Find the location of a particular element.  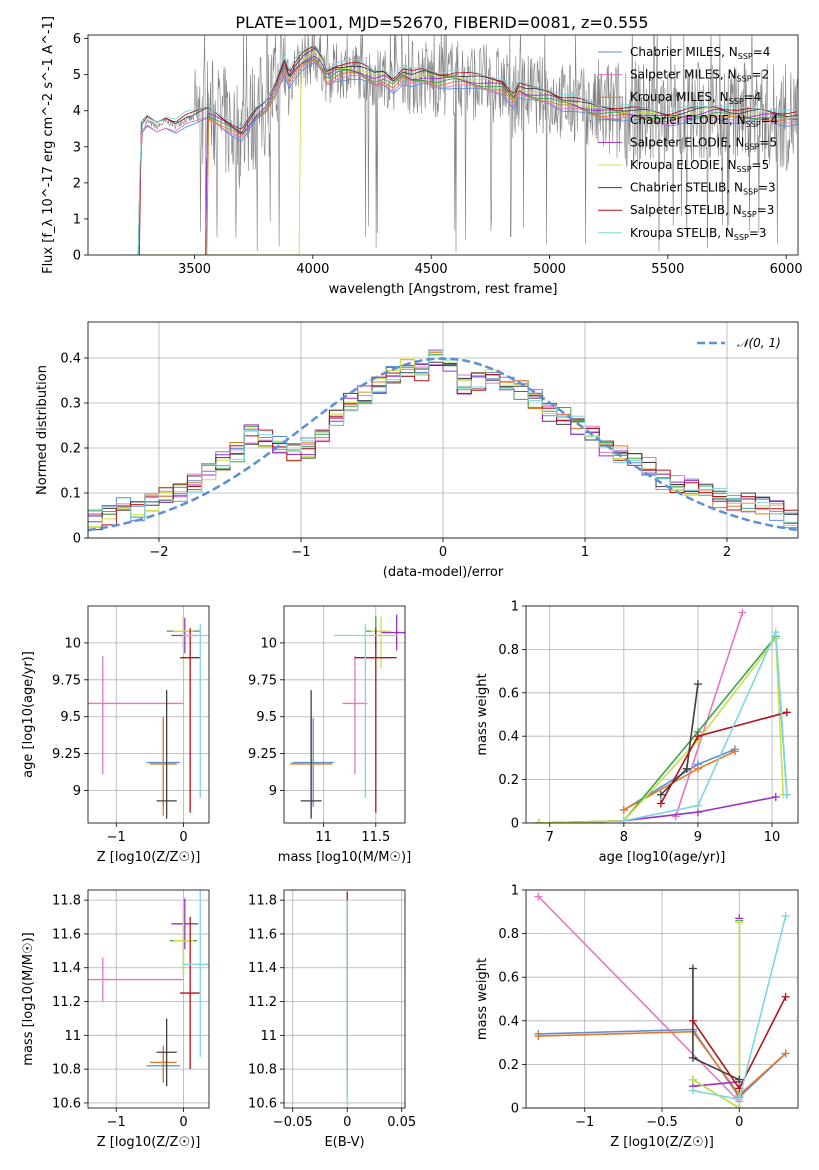

legend-entry: 𝒩(0, 1) is located at coordinates (759, 343).